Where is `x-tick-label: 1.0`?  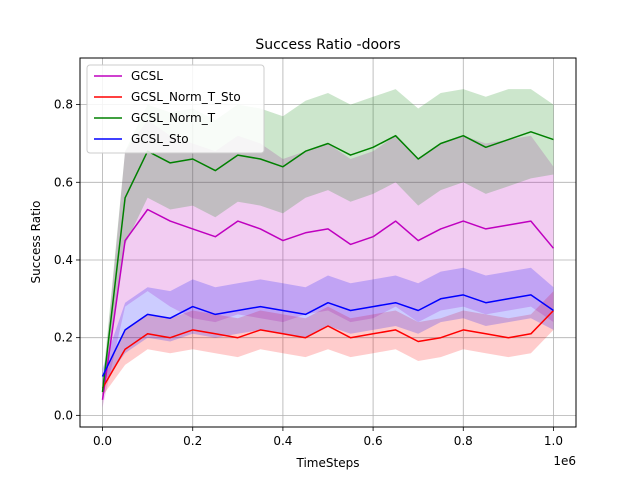 x-tick-label: 1.0 is located at coordinates (553, 441).